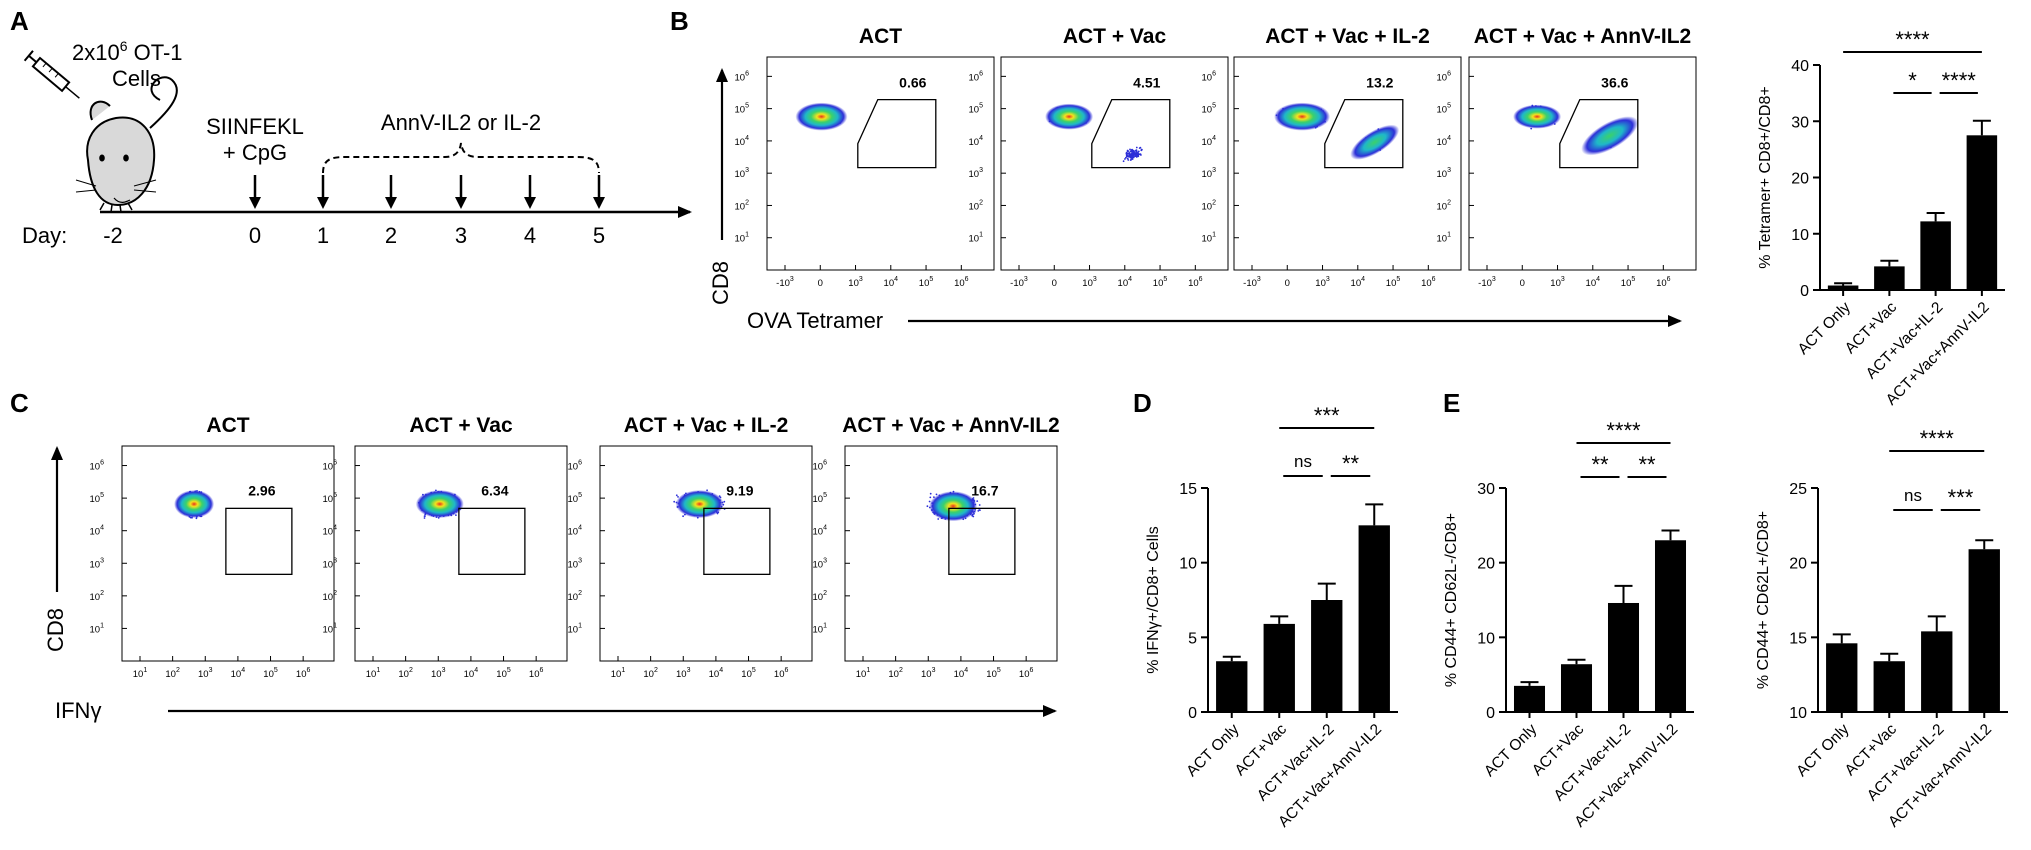 The height and width of the screenshot is (850, 2031). I want to click on day-value: 1, so click(323, 235).